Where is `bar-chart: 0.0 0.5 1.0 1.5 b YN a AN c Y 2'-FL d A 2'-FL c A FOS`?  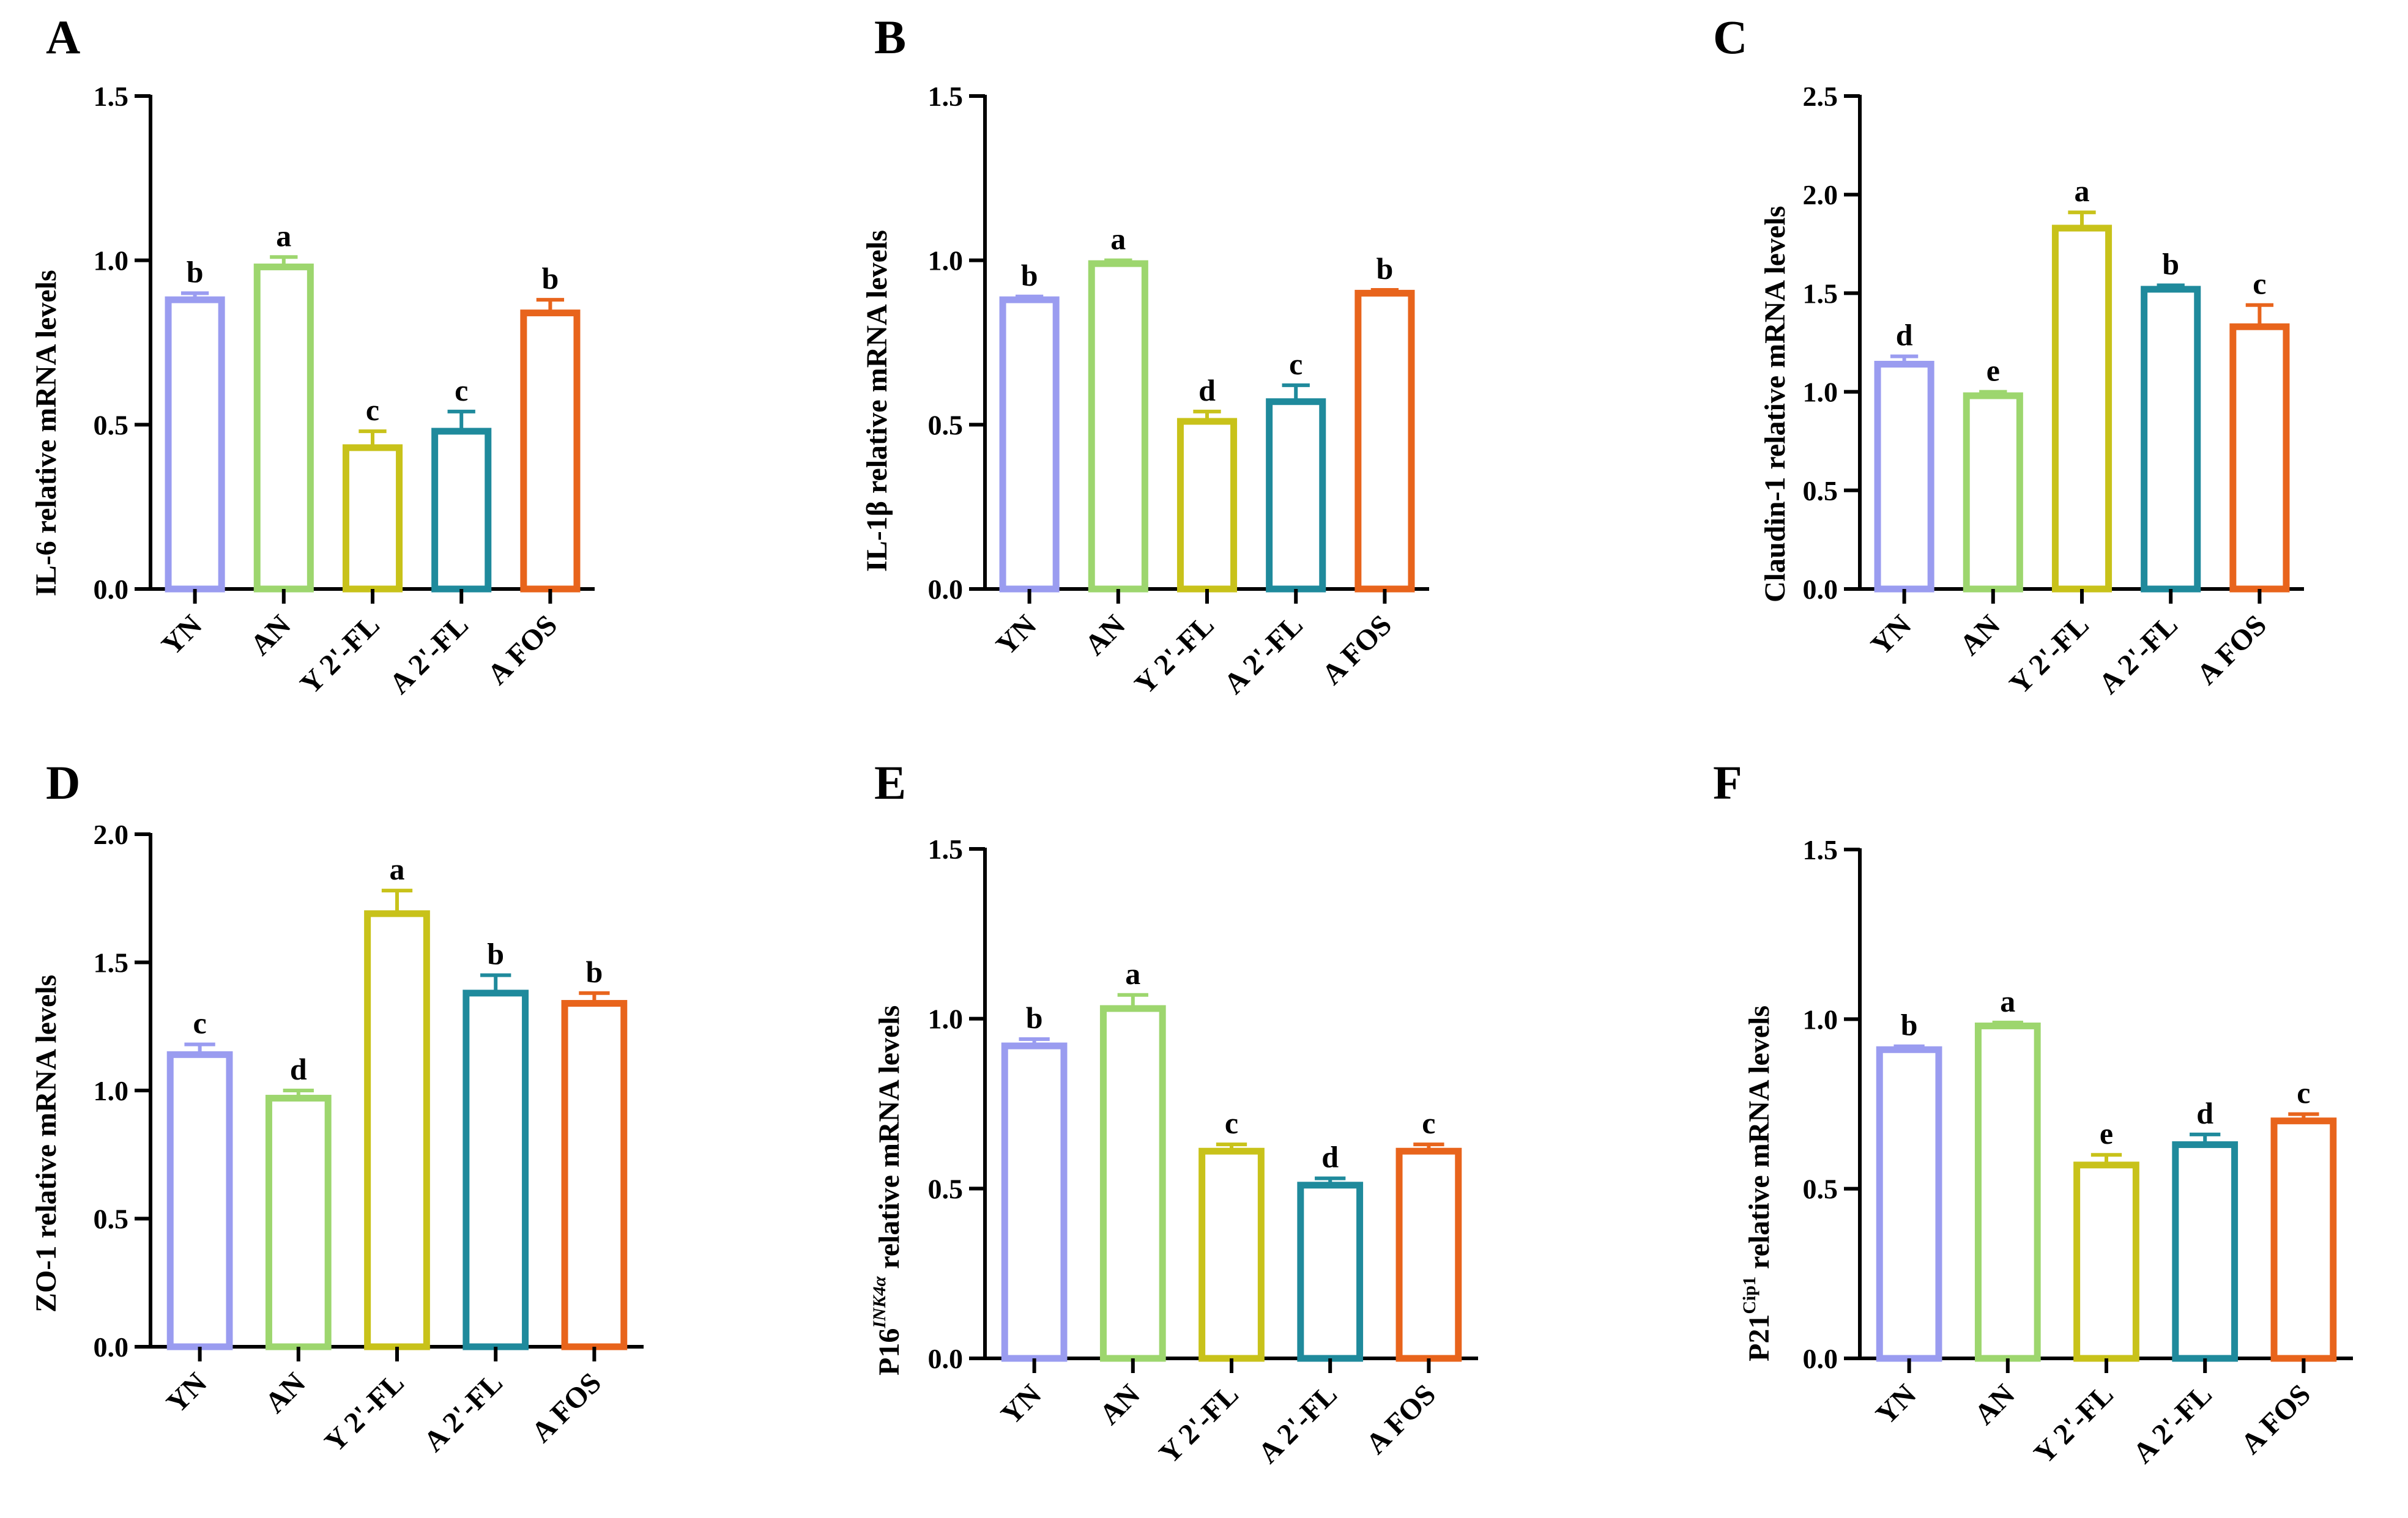
bar-chart: 0.0 0.5 1.0 1.5 b YN a AN c Y 2'-FL d A 2'-FL c A FOS is located at coordinates (1203, 1152).